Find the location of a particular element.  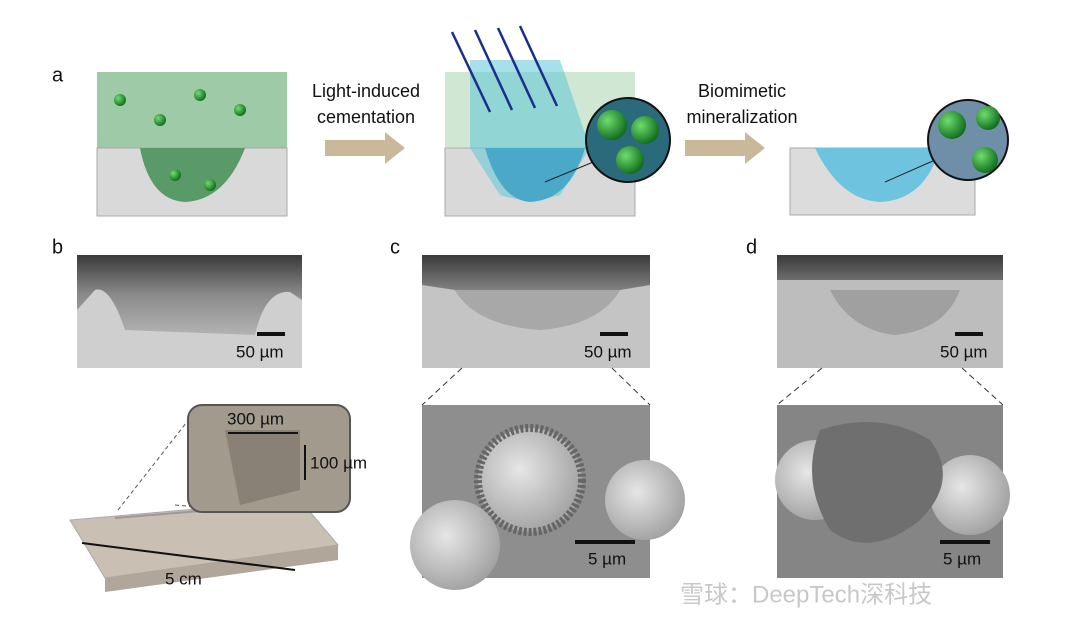

watermark: 雪球：DeepTech深科技 is located at coordinates (806, 594).